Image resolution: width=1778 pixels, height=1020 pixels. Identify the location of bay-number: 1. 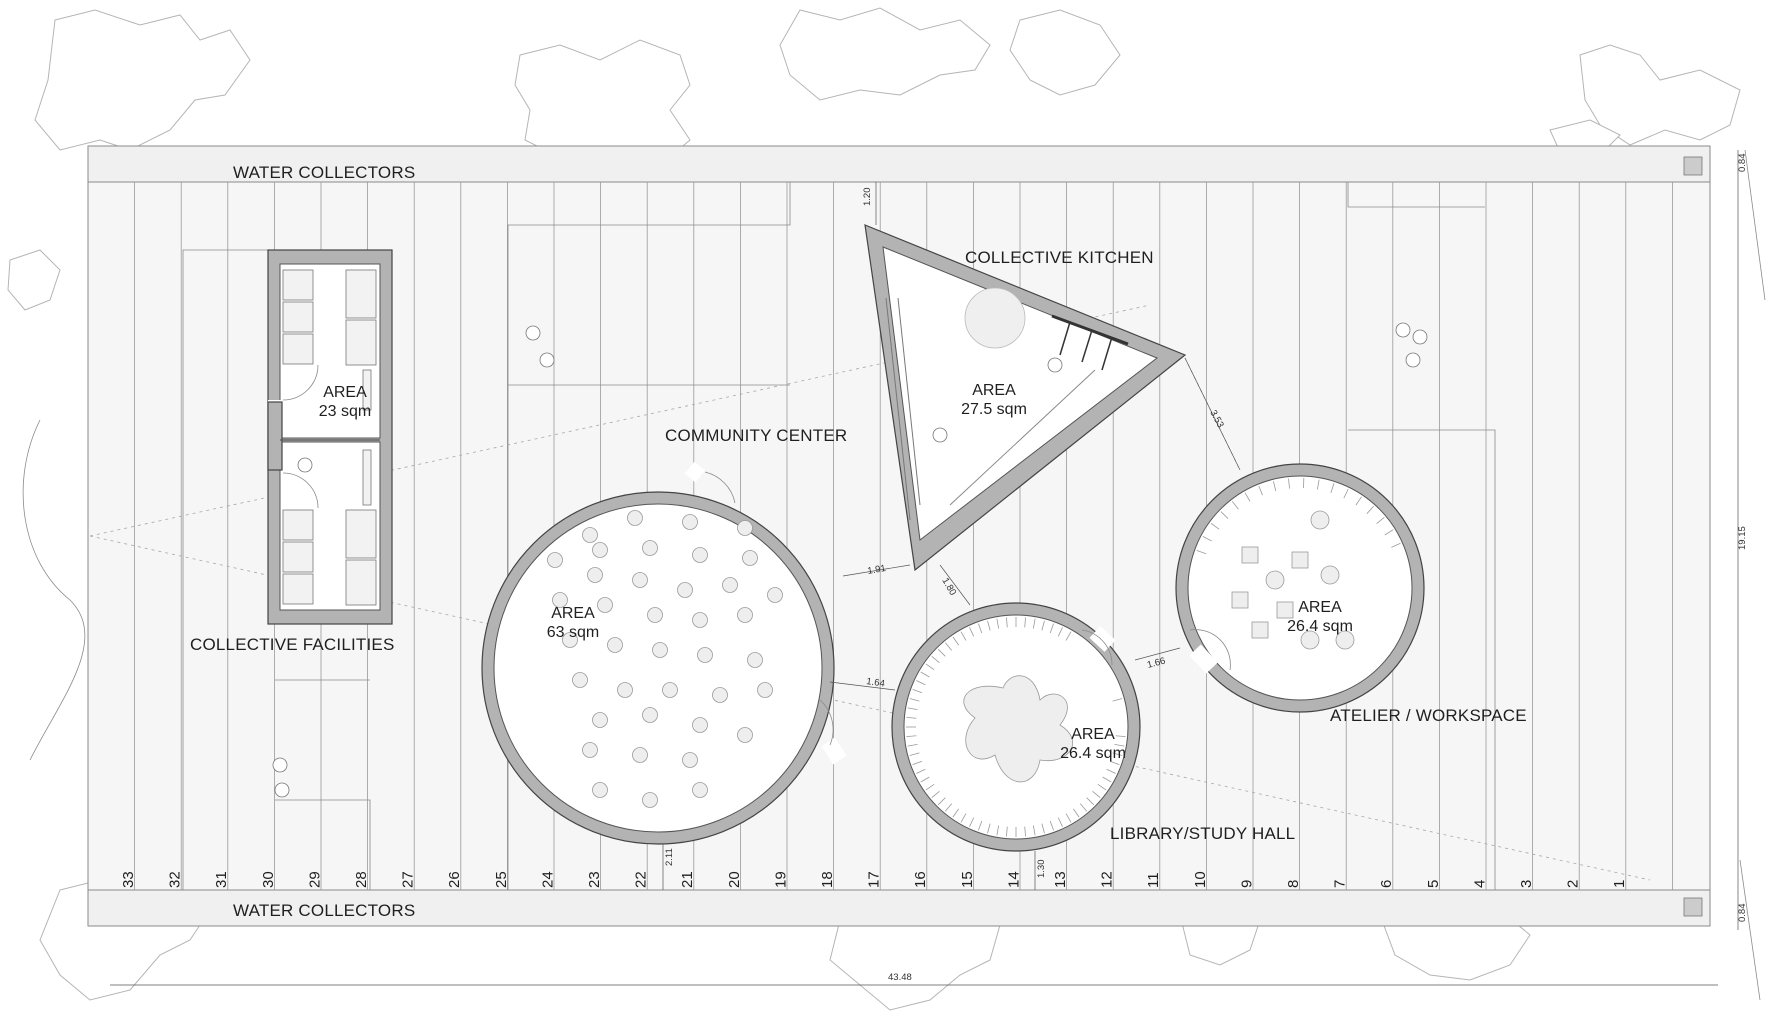
(1619, 884).